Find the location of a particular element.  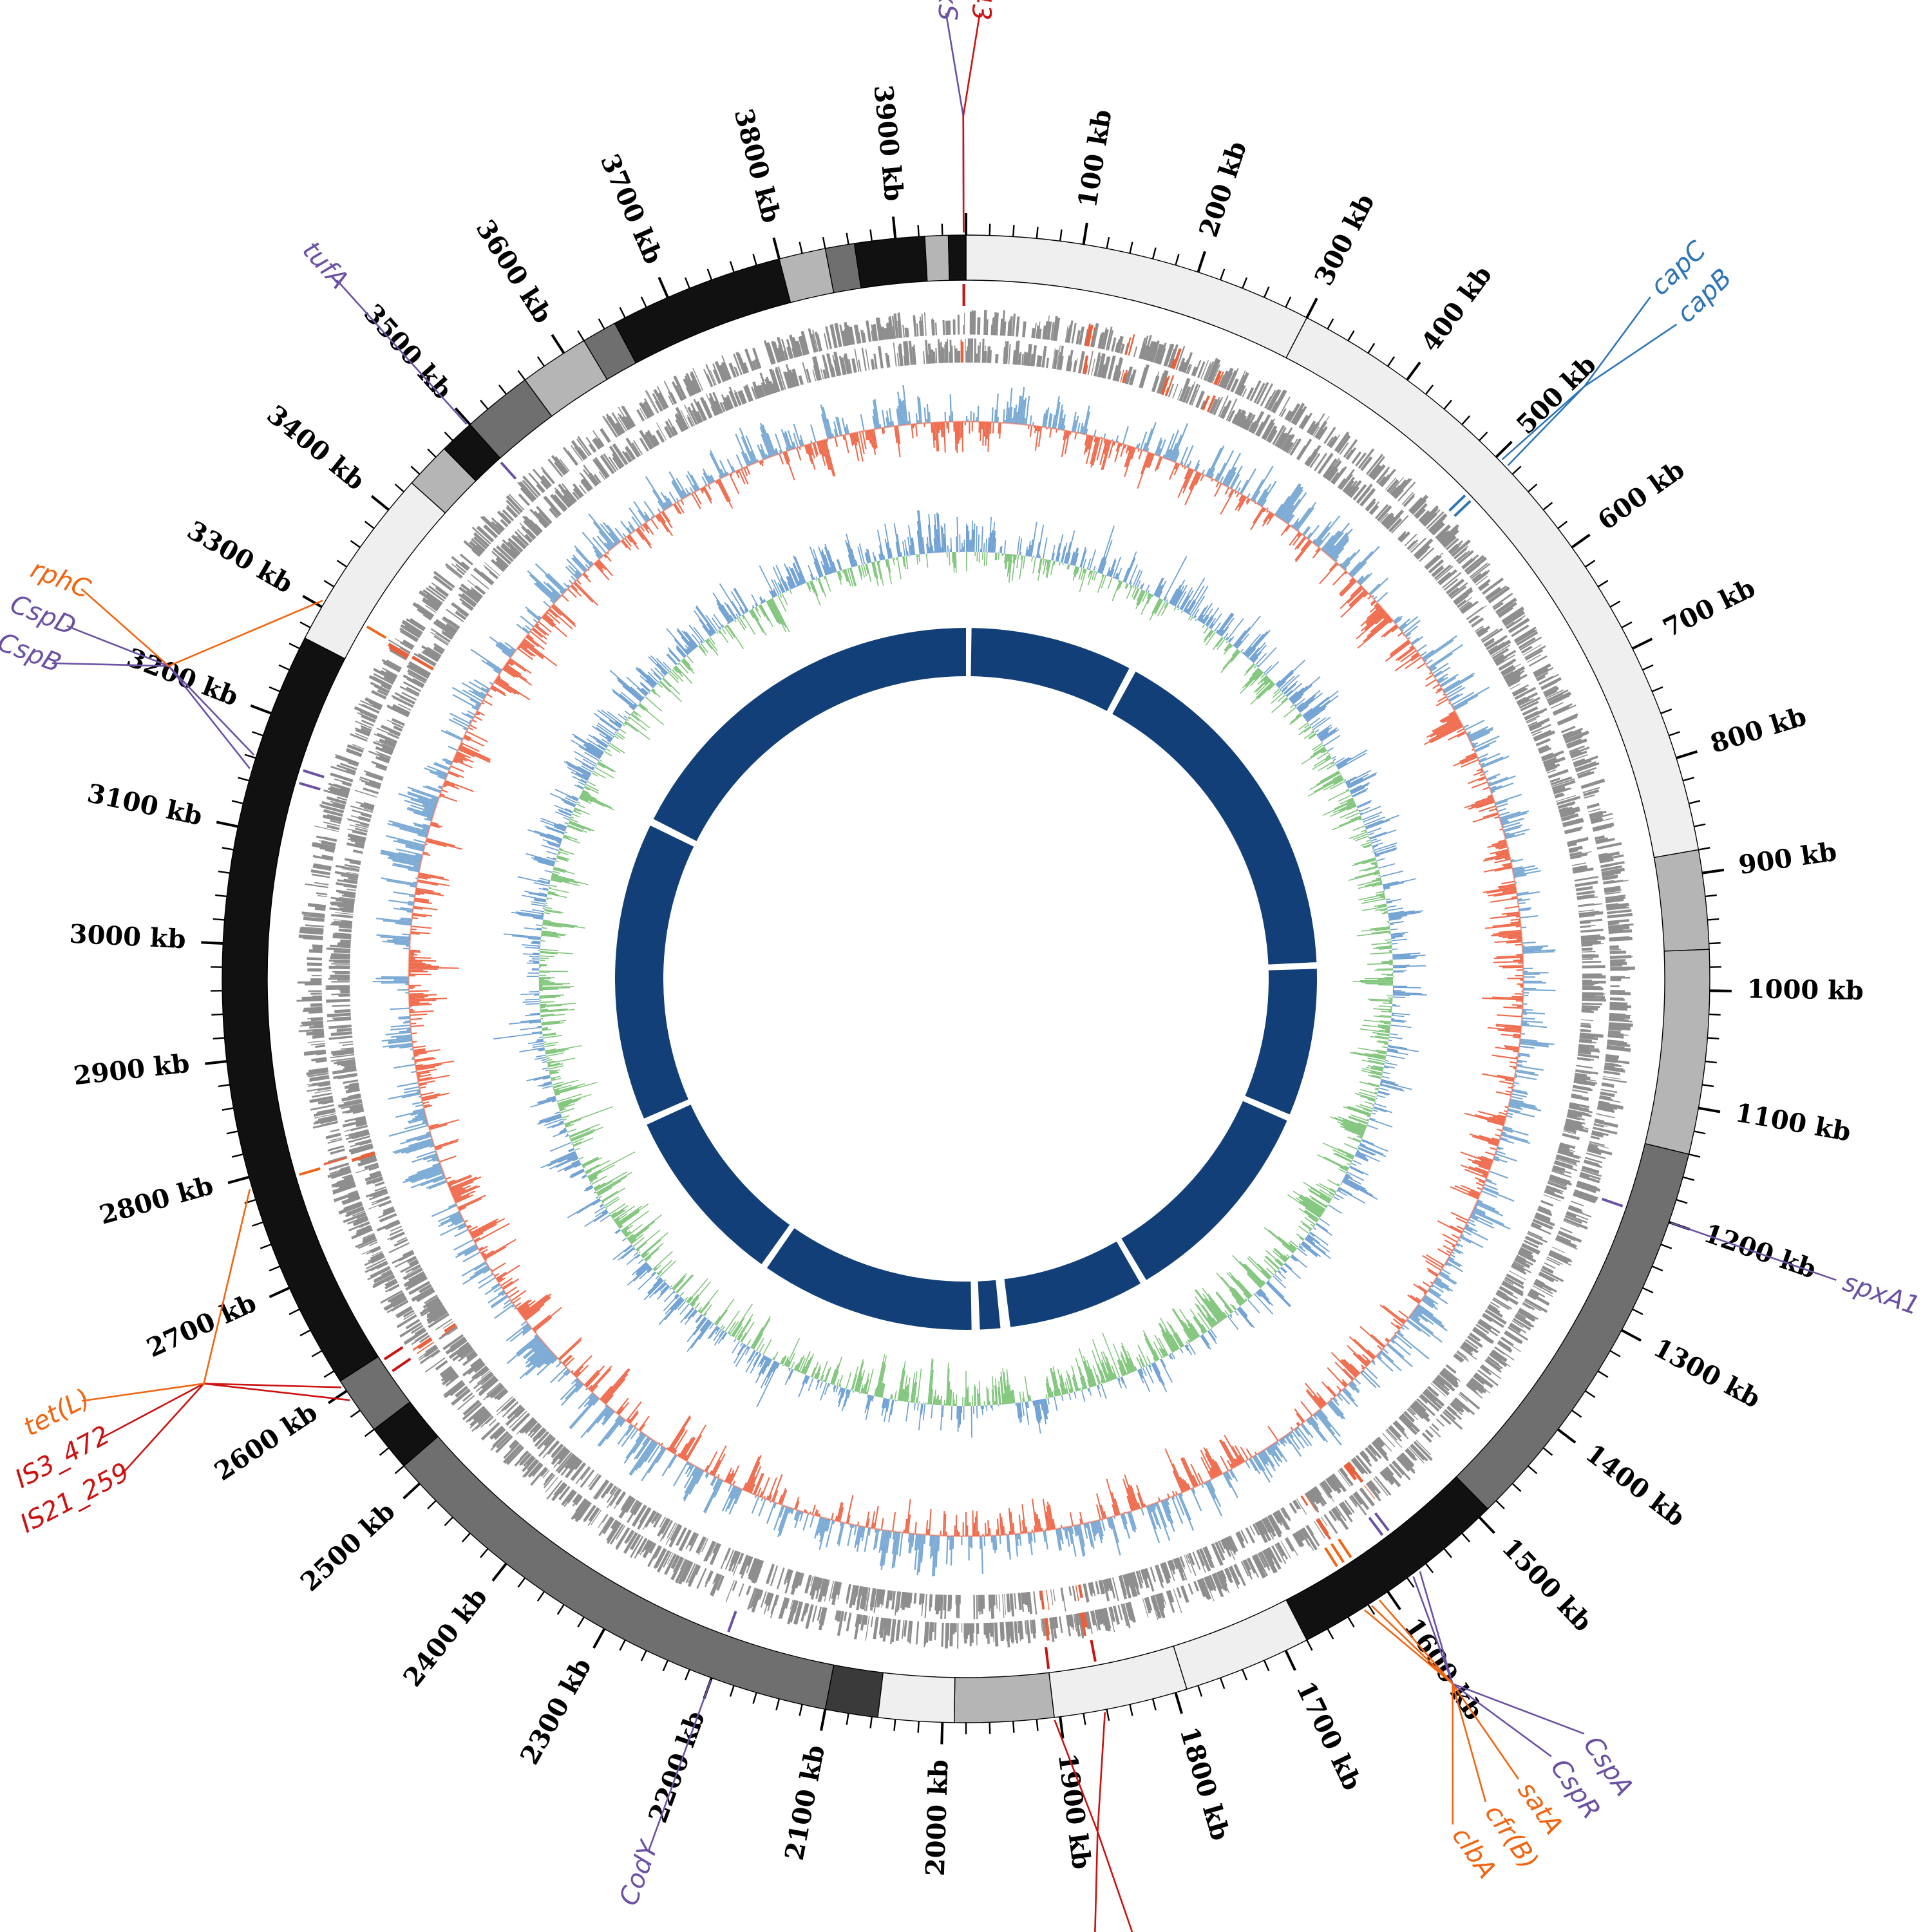

axis-tick-label: 2300 kb is located at coordinates (556, 1711).